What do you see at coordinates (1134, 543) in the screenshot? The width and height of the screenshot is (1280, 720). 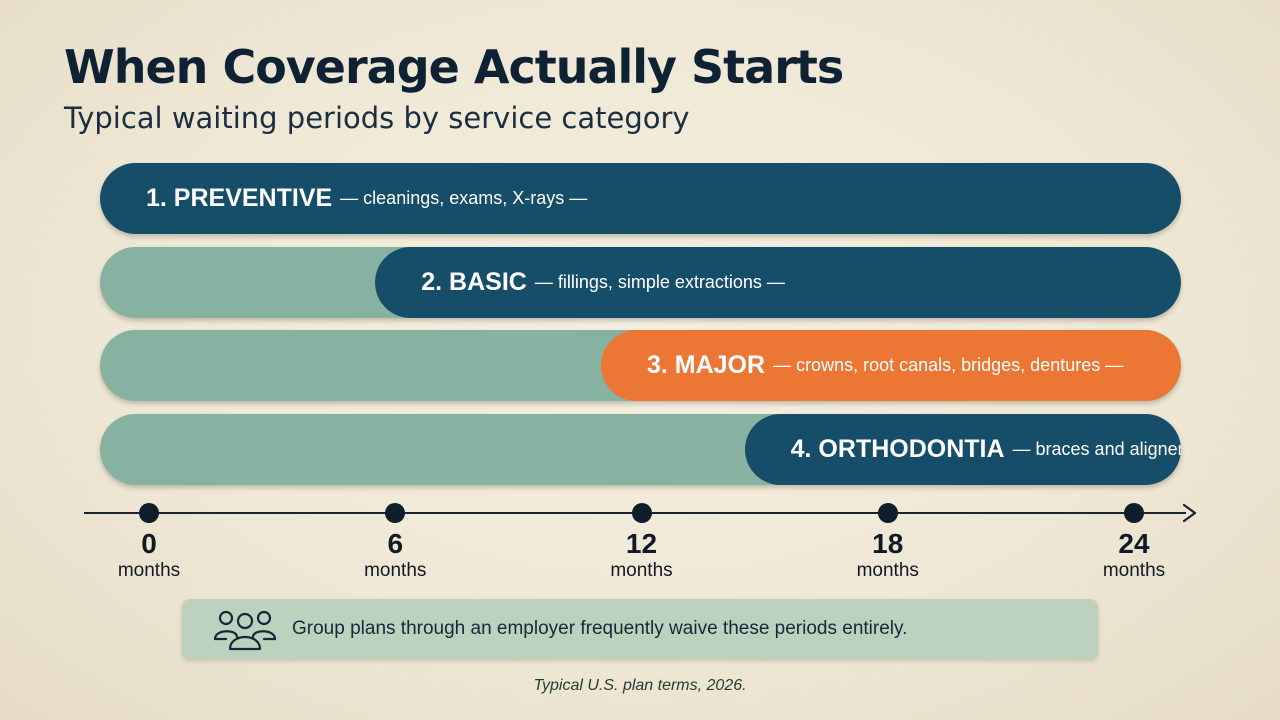 I see `tick-label: 24` at bounding box center [1134, 543].